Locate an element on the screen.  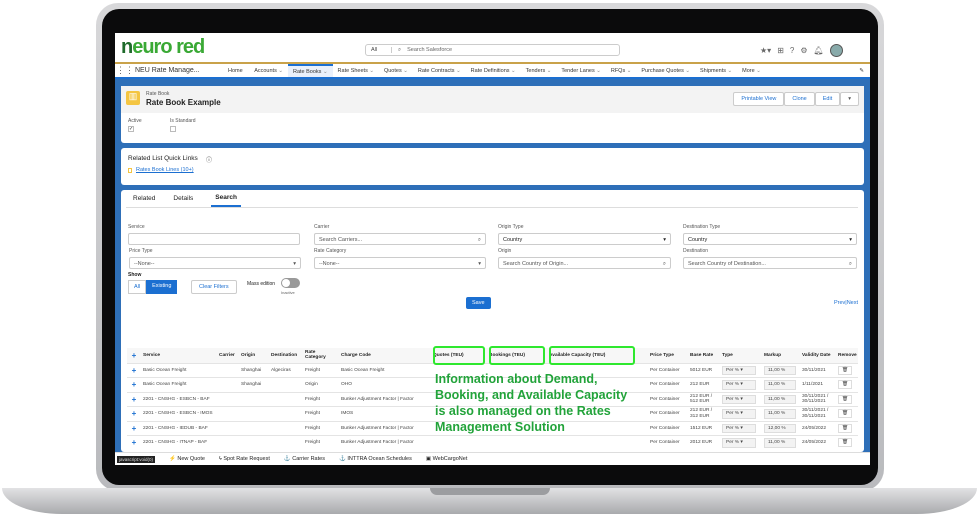
gear-icon: ⚙ is located at coordinates (804, 50).